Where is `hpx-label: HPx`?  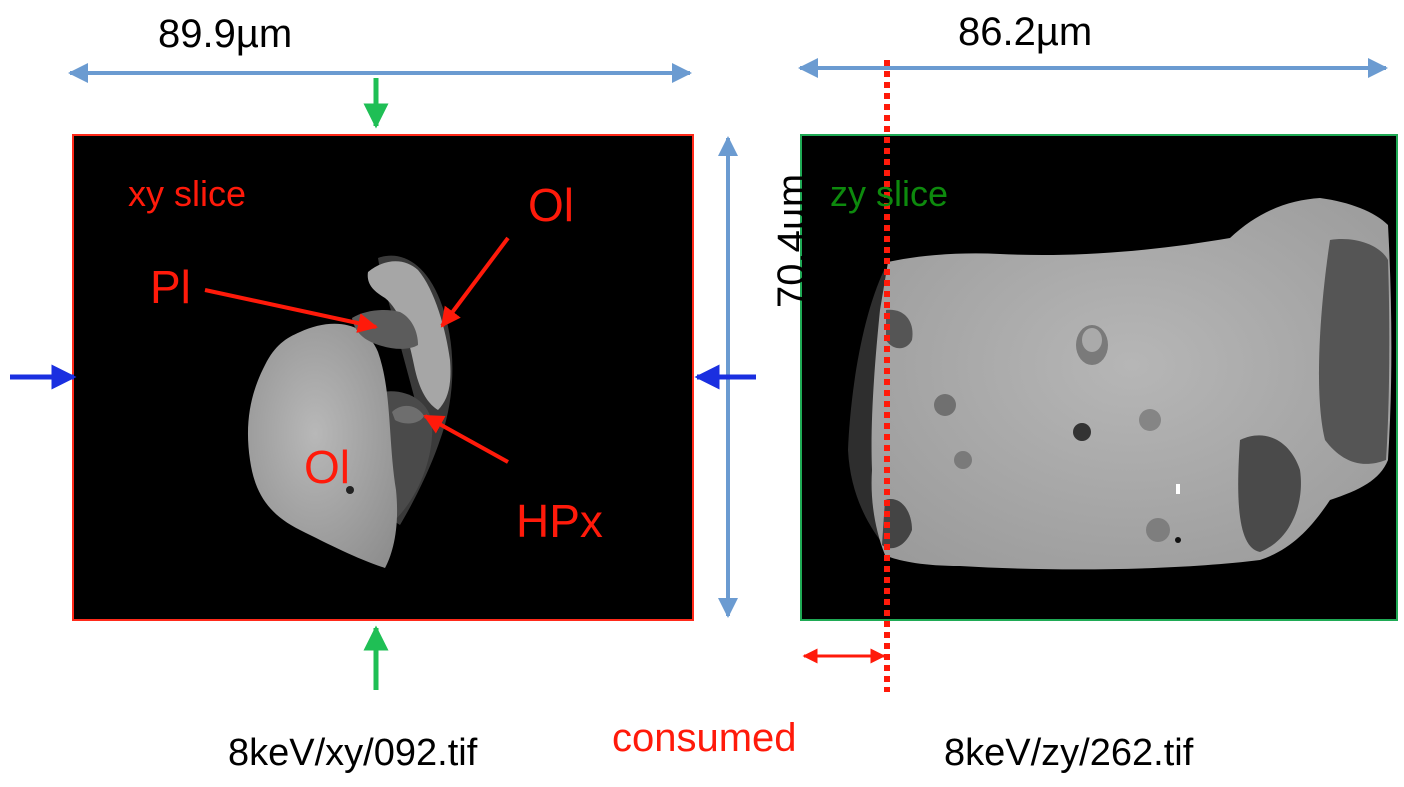 hpx-label: HPx is located at coordinates (559, 521).